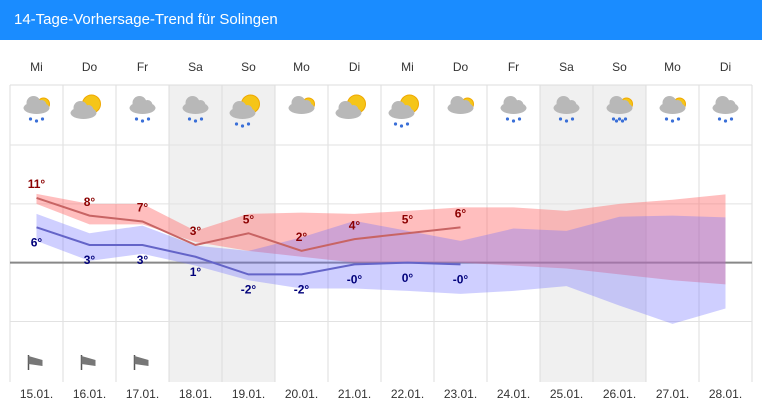  Describe the element at coordinates (302, 237) in the screenshot. I see `value-label: 2°` at that location.